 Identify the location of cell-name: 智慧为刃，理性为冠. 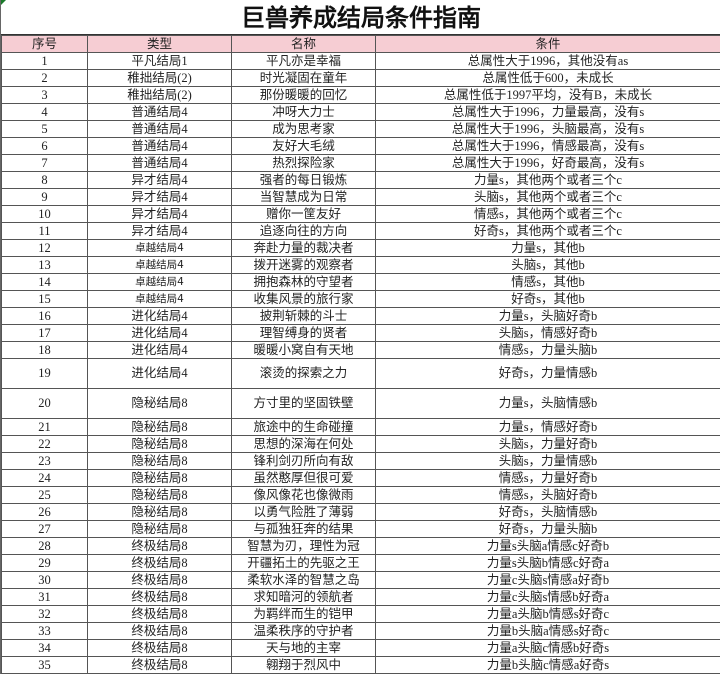
(303, 546).